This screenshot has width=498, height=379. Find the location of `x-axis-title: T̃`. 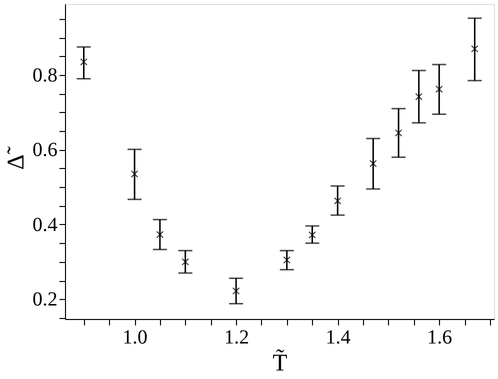

x-axis-title: T̃ is located at coordinates (280, 362).